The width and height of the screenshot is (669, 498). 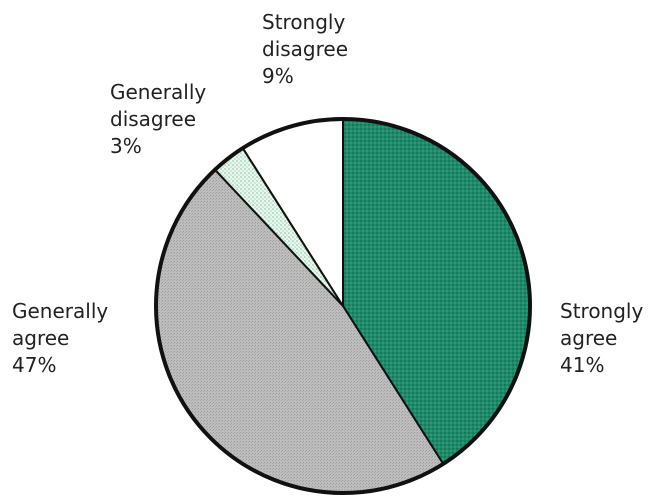 I want to click on slice-value-label: 41%, so click(x=582, y=365).